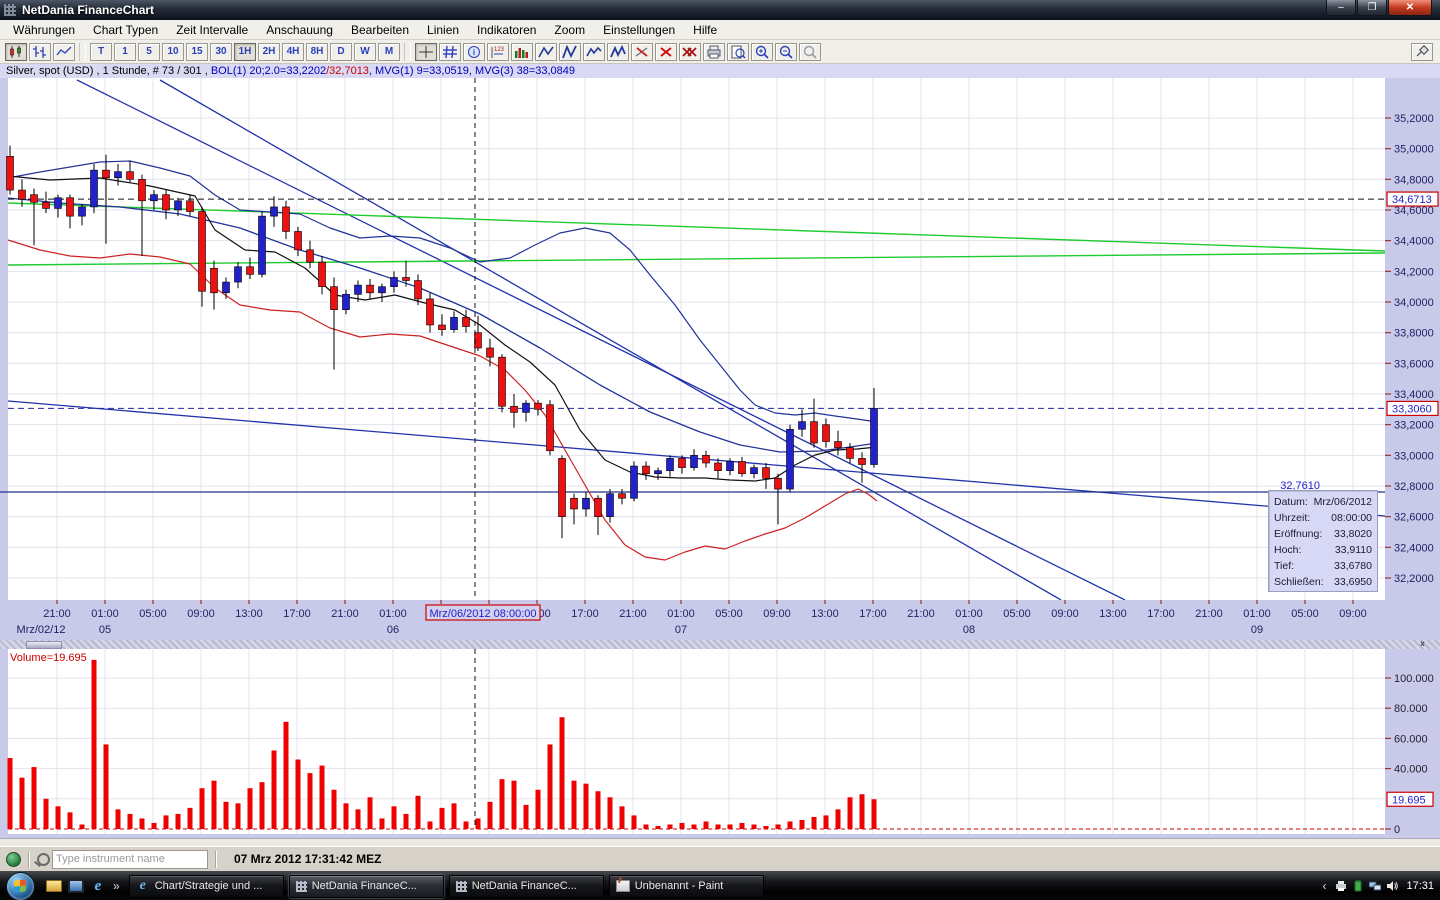  Describe the element at coordinates (365, 51) in the screenshot. I see `interval-button-w: W` at that location.